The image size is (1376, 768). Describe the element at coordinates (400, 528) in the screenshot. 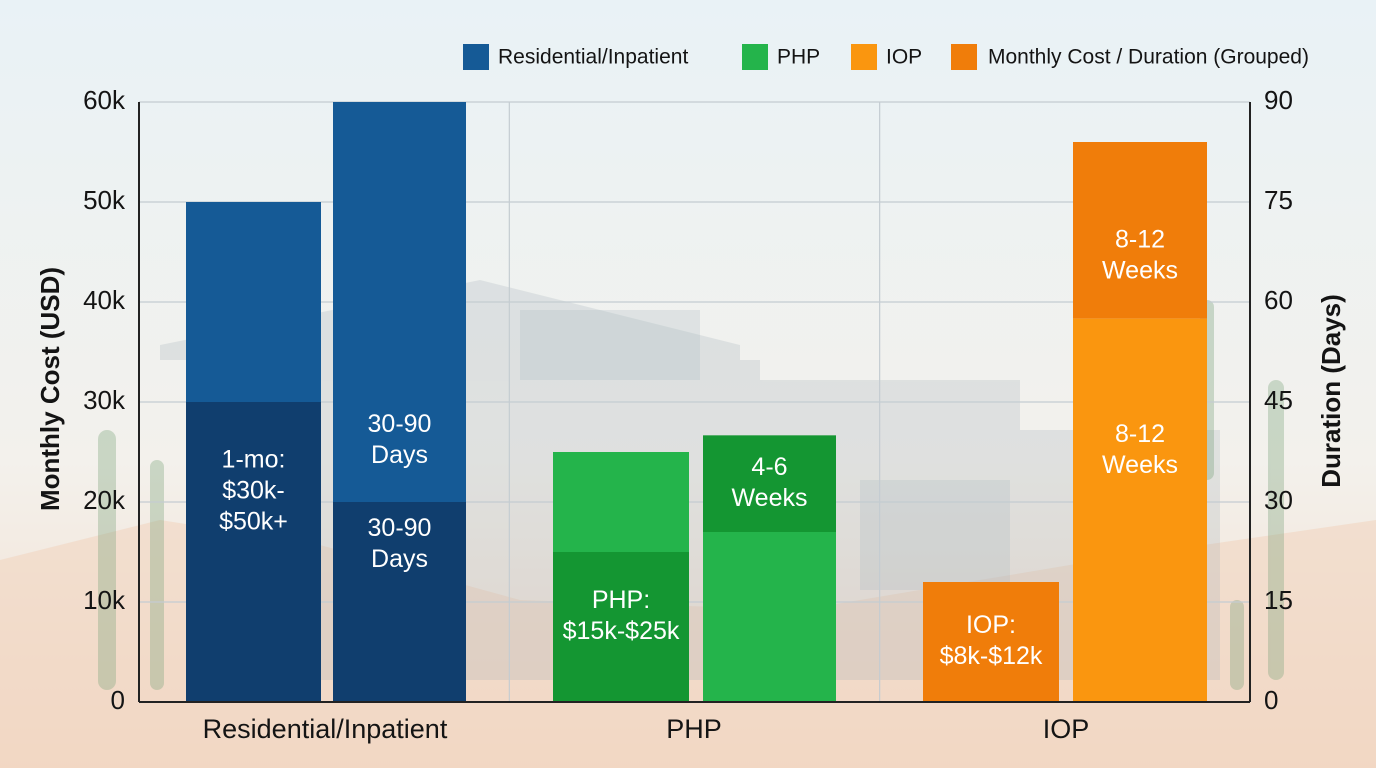

I see `duration-bar-lower-label-0-line-0: 30-90` at that location.